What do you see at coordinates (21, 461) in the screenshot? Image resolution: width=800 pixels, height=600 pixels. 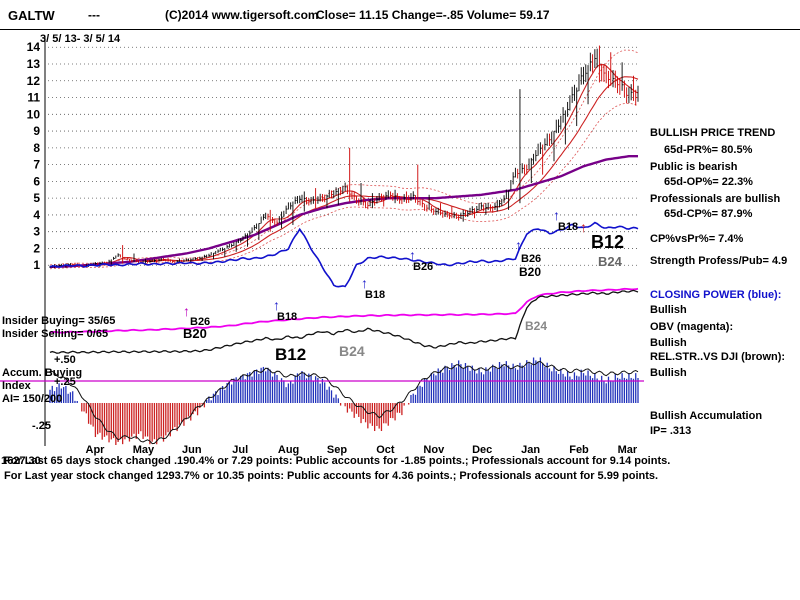 I see `stats-overlay-number: 1627.30` at bounding box center [21, 461].